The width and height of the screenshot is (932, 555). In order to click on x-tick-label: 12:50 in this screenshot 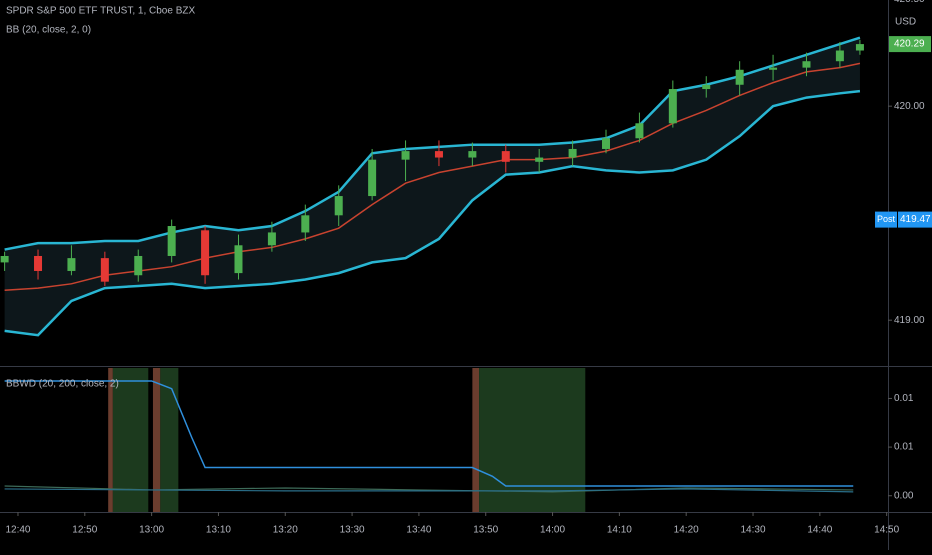, I will do `click(84, 530)`.